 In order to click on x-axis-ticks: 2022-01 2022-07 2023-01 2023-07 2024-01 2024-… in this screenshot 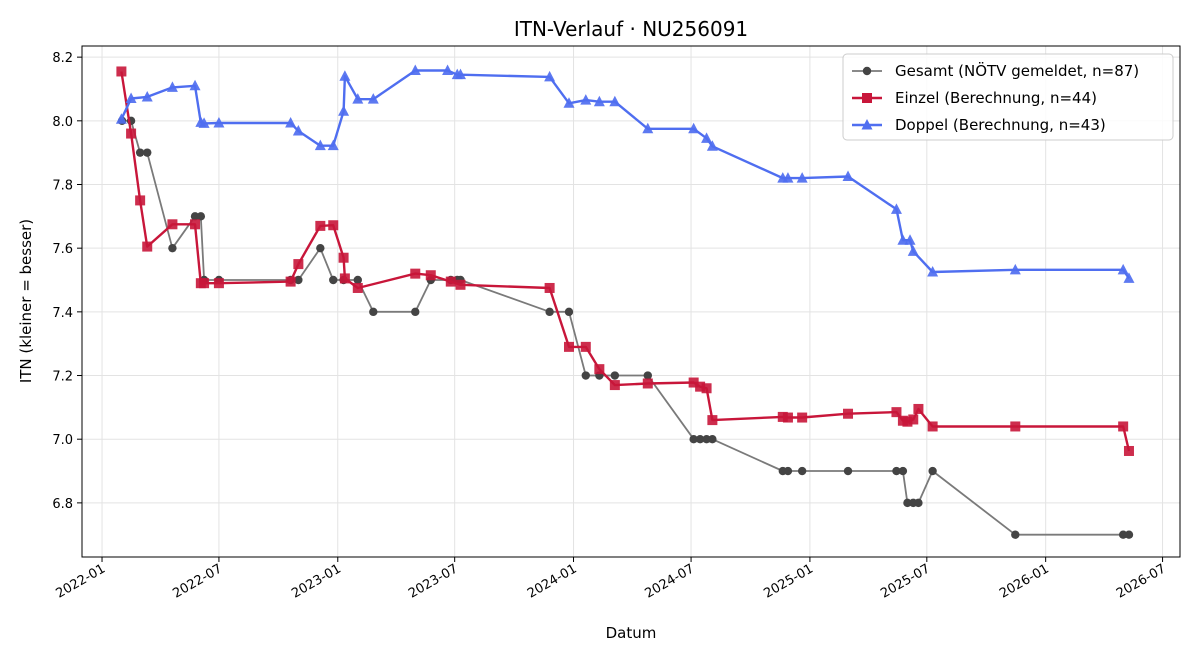, I will do `click(611, 579)`.